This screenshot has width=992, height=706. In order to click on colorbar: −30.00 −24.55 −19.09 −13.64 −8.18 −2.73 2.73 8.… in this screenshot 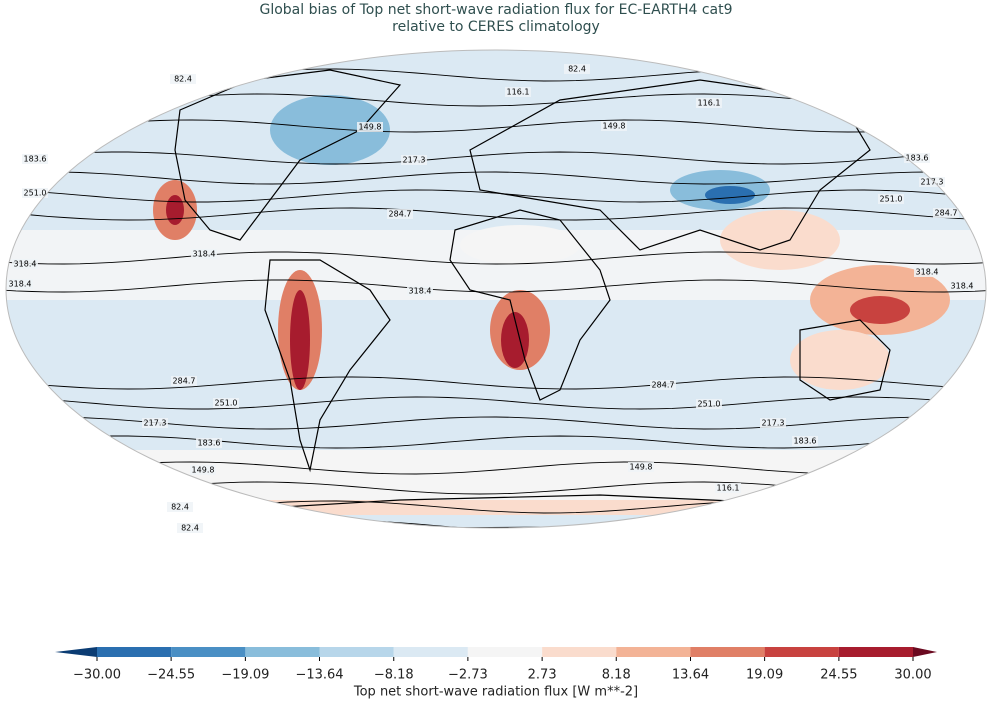, I will do `click(496, 665)`.